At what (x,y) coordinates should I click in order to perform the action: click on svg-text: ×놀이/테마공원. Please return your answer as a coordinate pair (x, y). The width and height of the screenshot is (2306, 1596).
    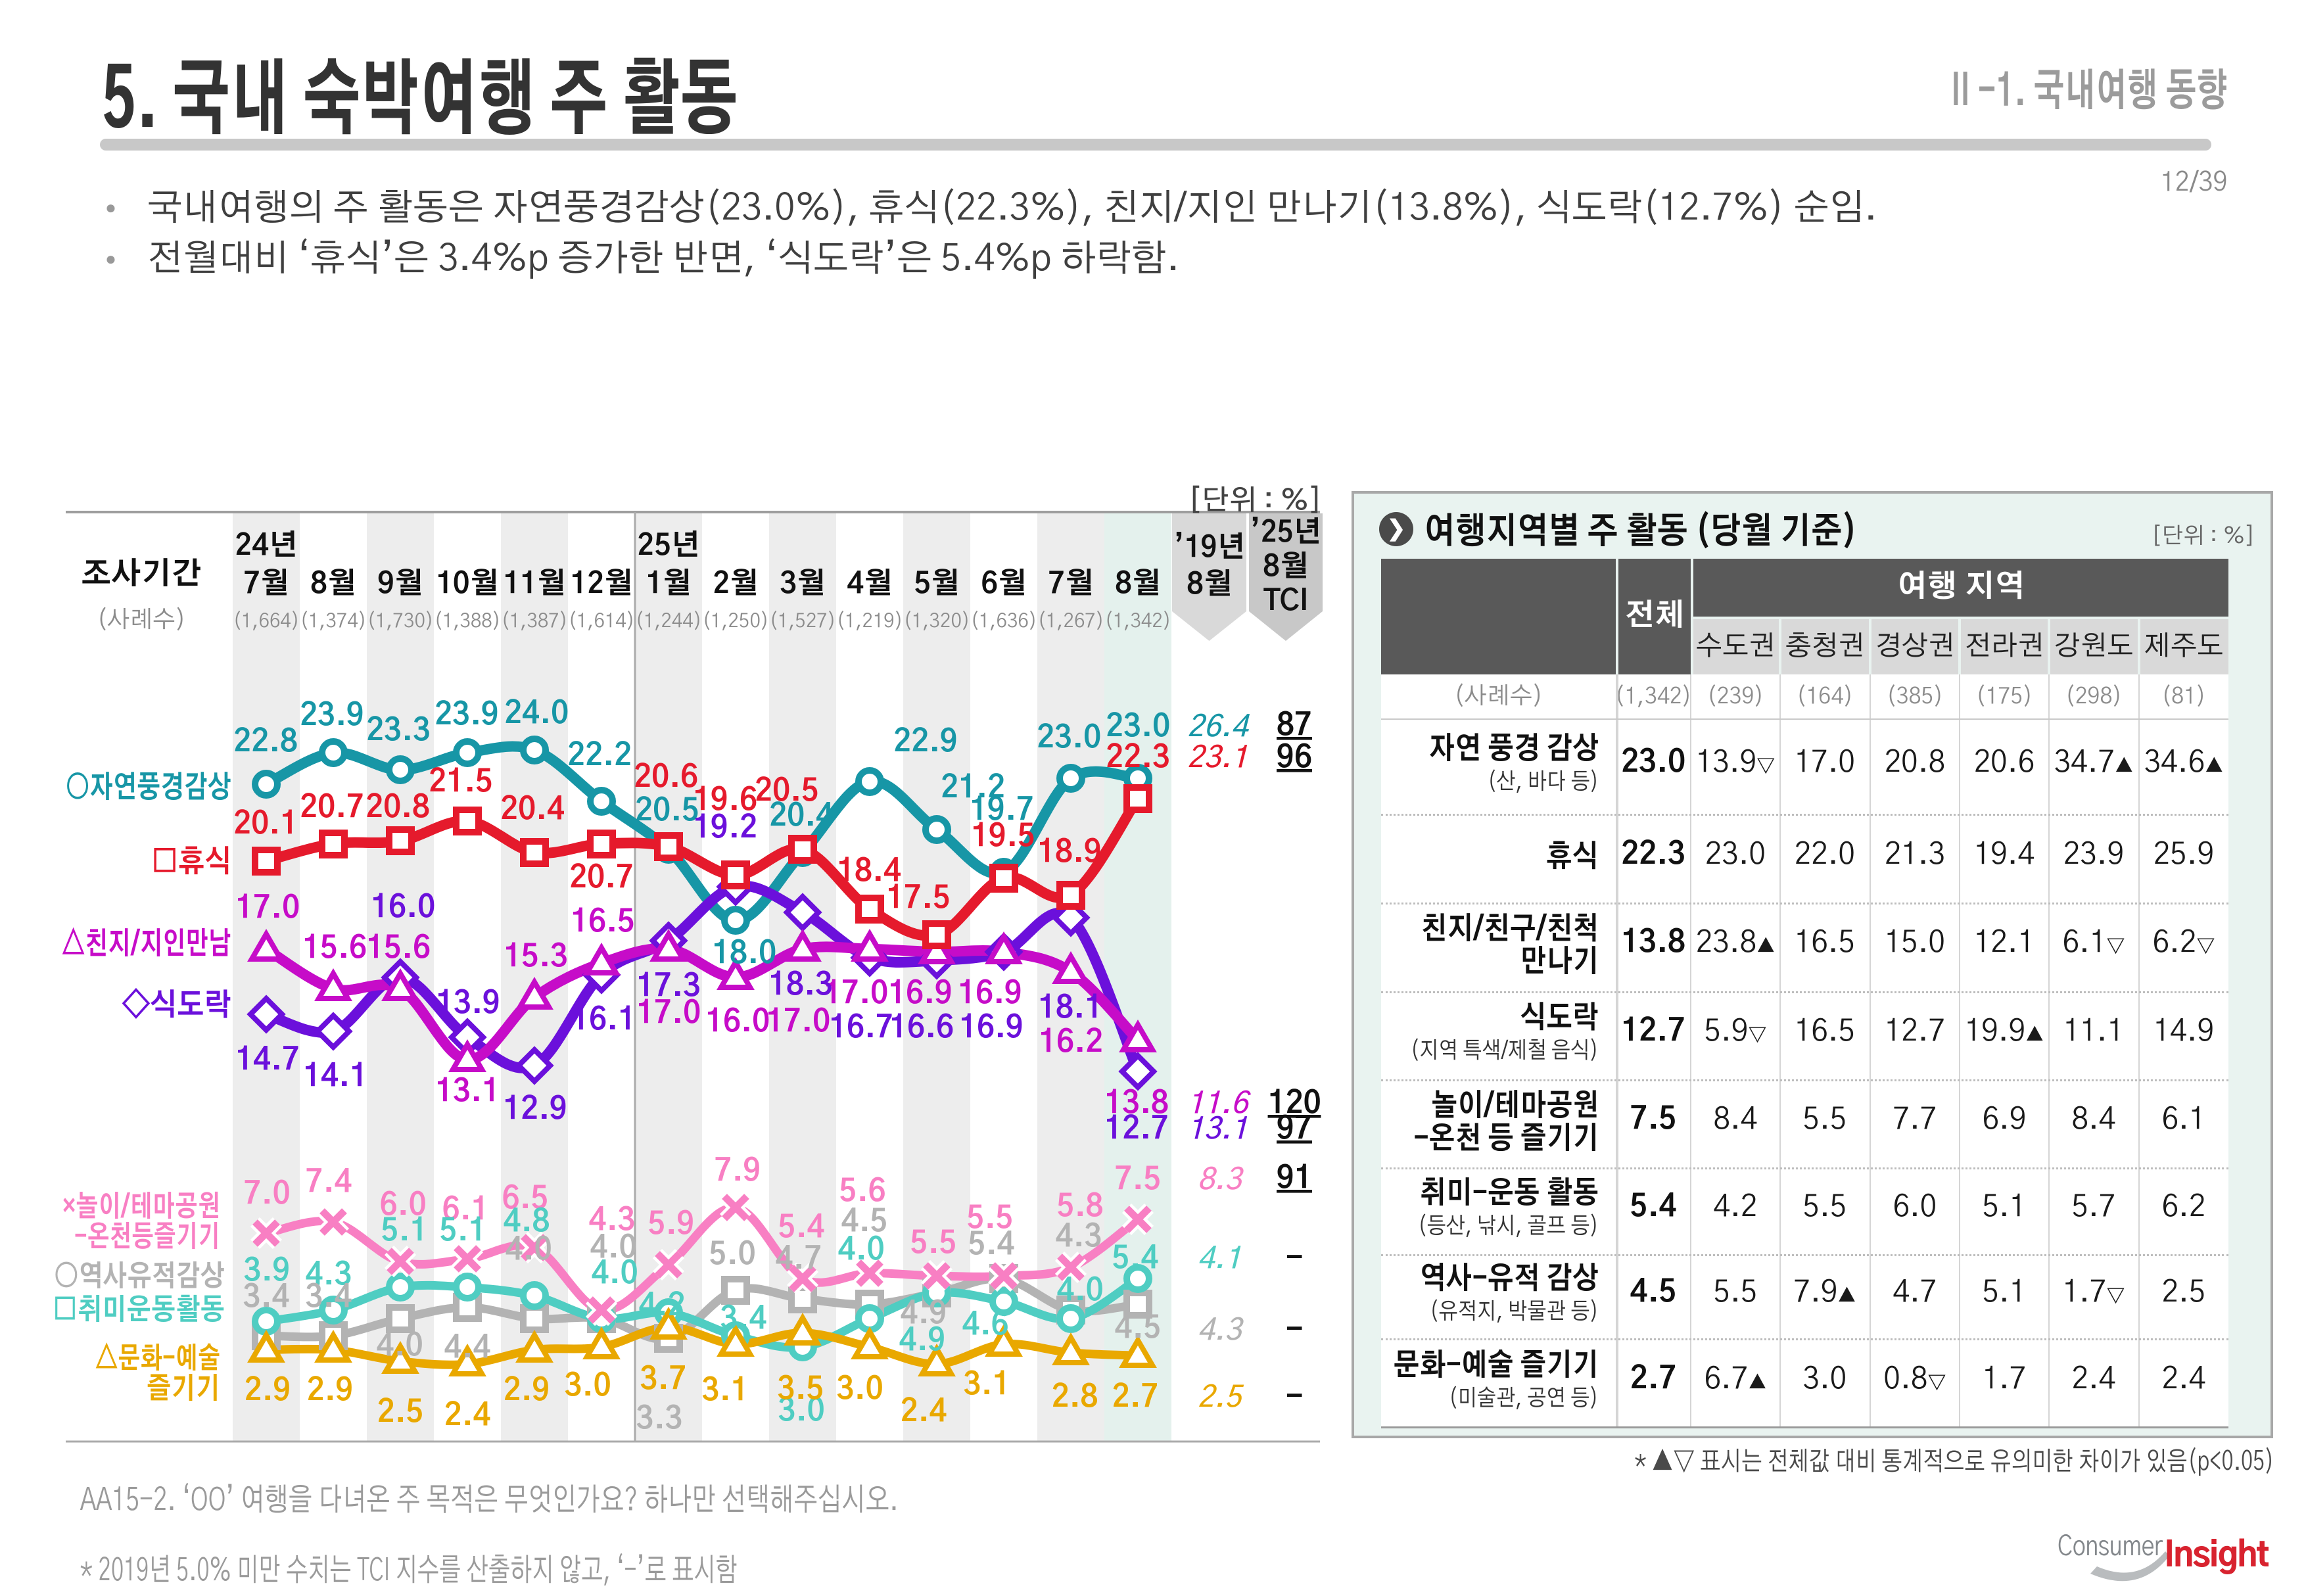
    Looking at the image, I should click on (141, 1206).